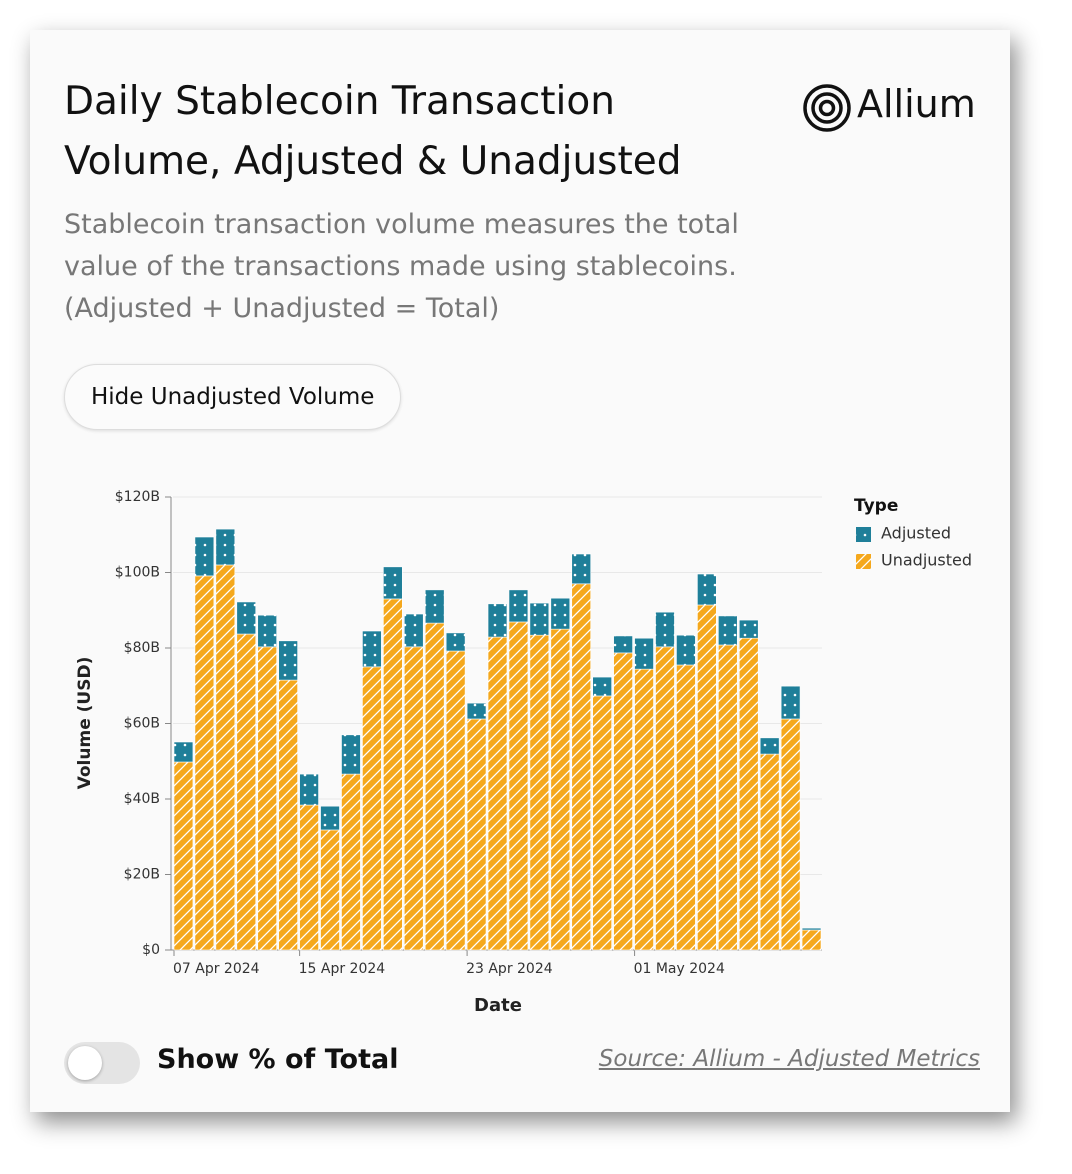 Image resolution: width=1072 pixels, height=1174 pixels. I want to click on toggle-label: Show % of Total, so click(278, 1059).